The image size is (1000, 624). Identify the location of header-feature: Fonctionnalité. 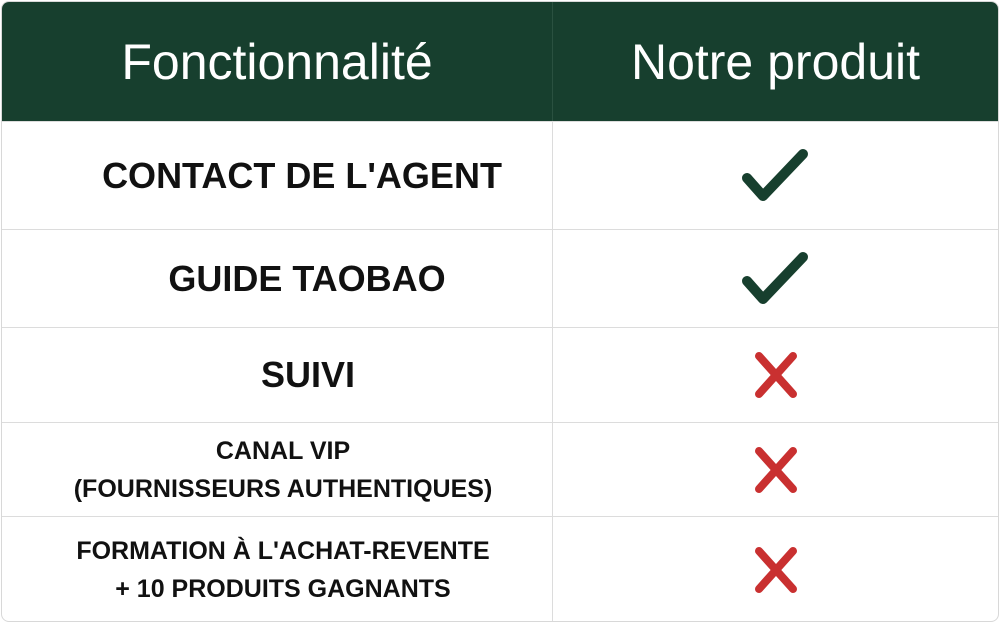
(277, 62).